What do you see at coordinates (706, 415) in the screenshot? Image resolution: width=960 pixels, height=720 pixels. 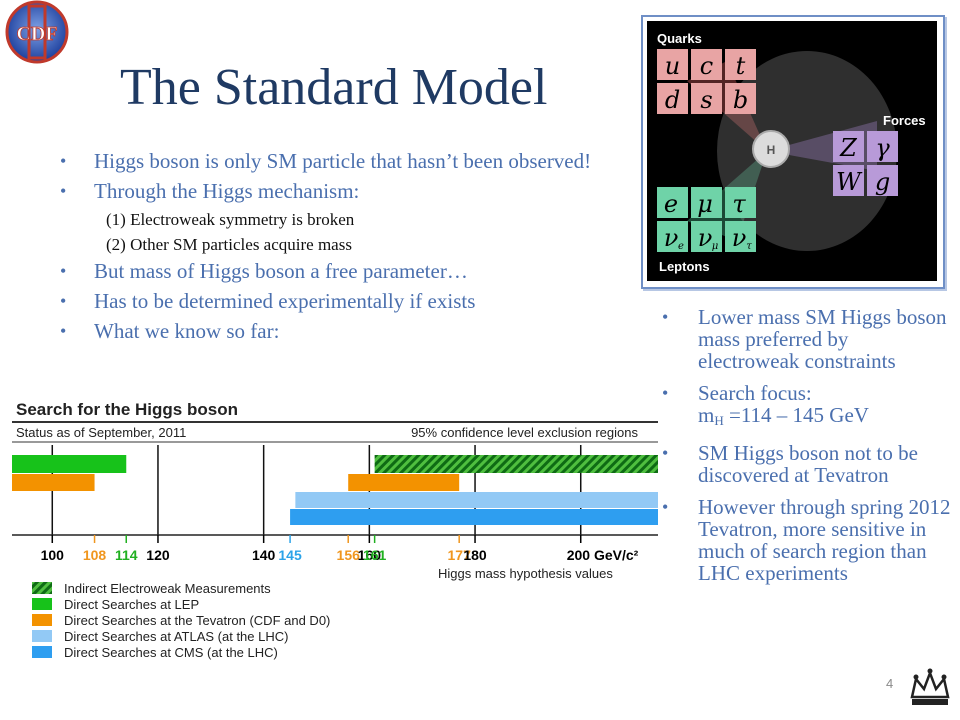 I see `mass-symbol: m` at bounding box center [706, 415].